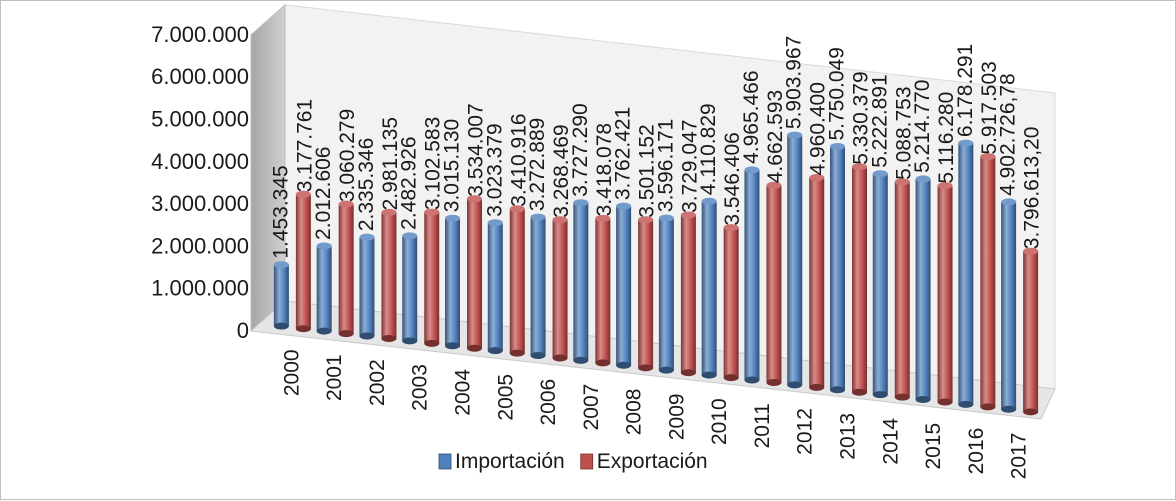 This screenshot has width=1176, height=501. I want to click on data-label: 2.012.606, so click(323, 193).